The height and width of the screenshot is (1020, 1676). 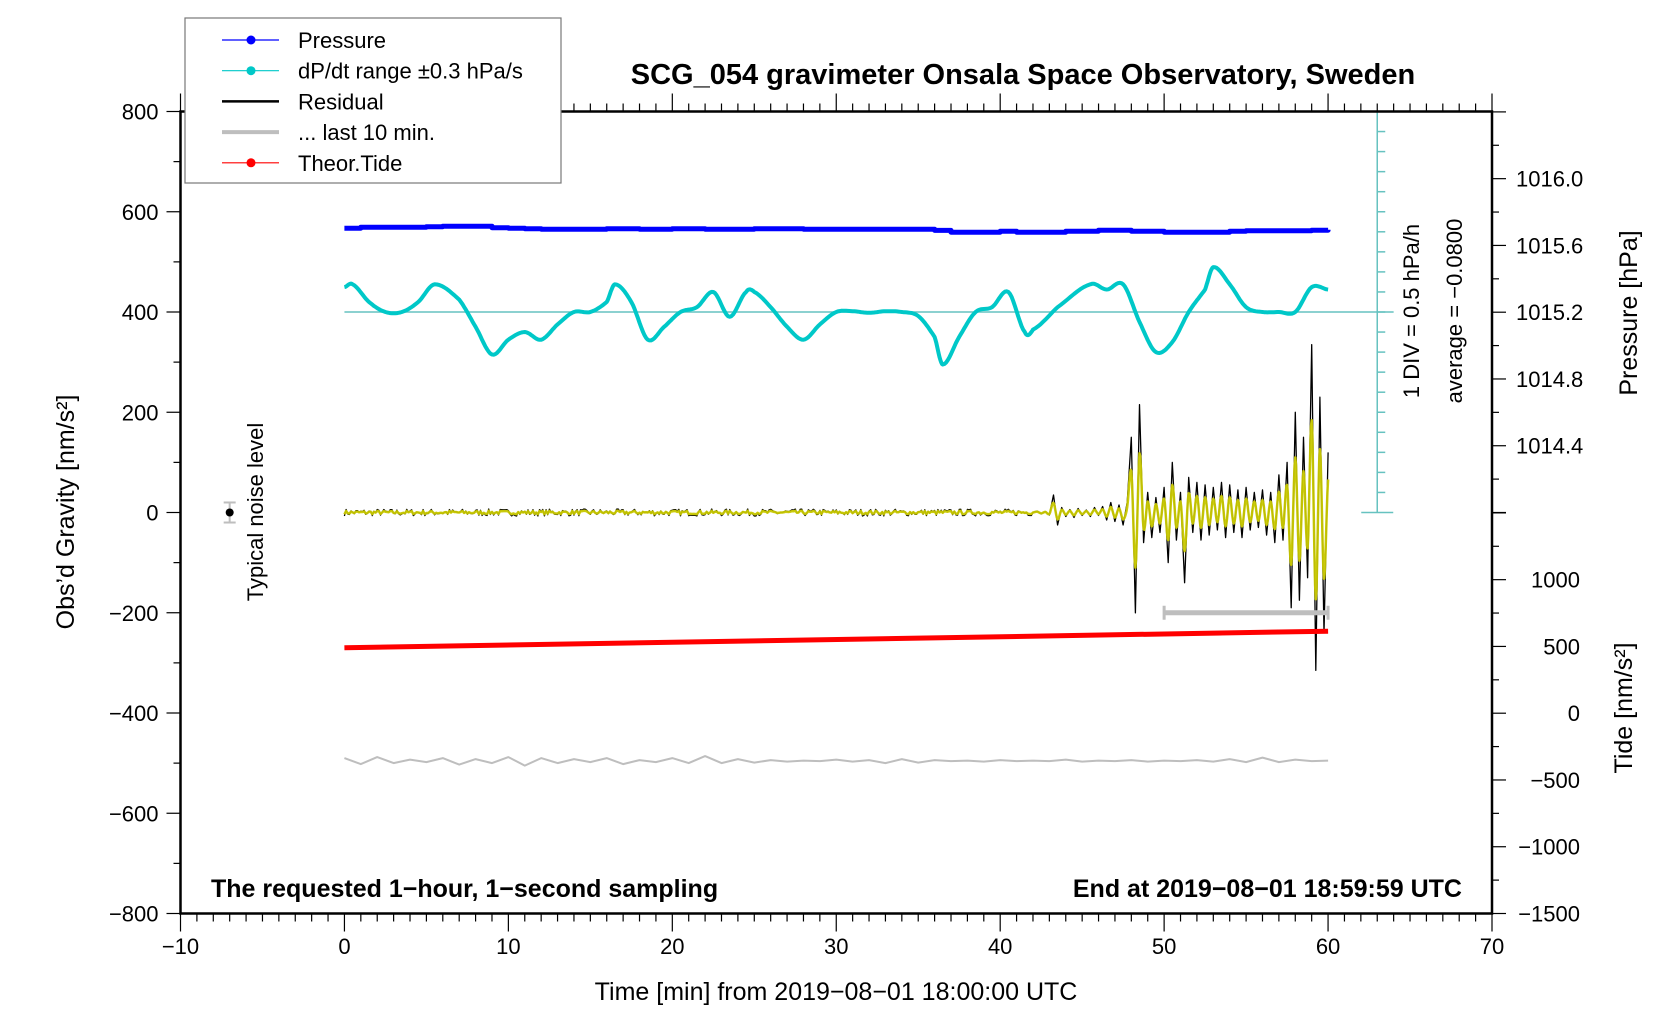 I want to click on y-tick-label: −200, so click(x=134, y=613).